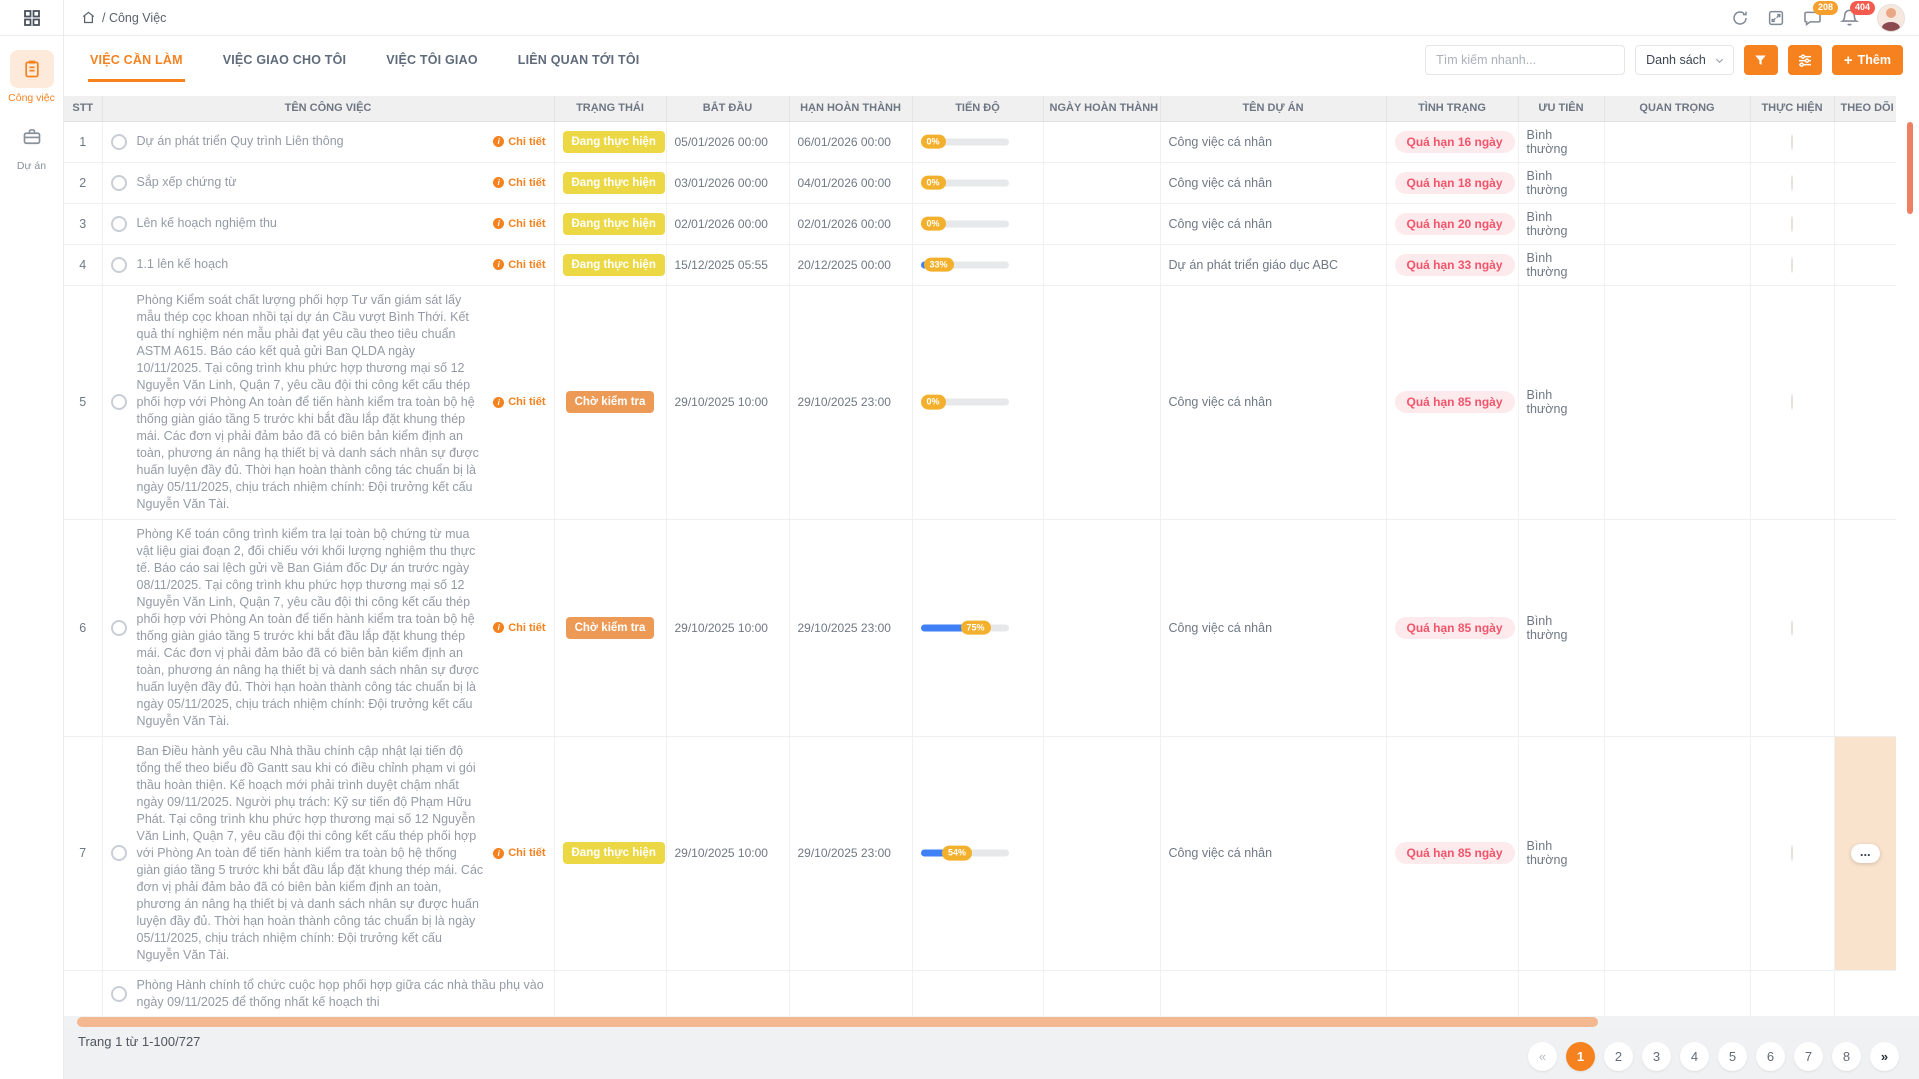  What do you see at coordinates (1452, 402) in the screenshot?
I see `overdue-cell: Quá hạn 85 ngày` at bounding box center [1452, 402].